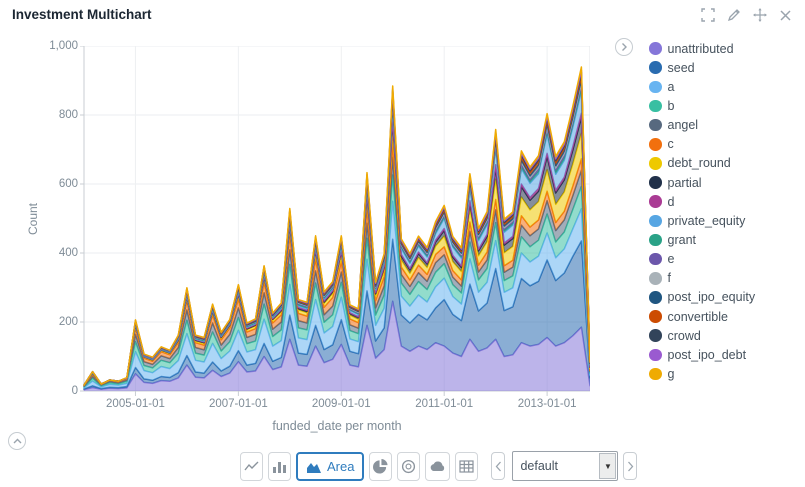 The image size is (805, 487). Describe the element at coordinates (669, 278) in the screenshot. I see `legend-label: f` at that location.